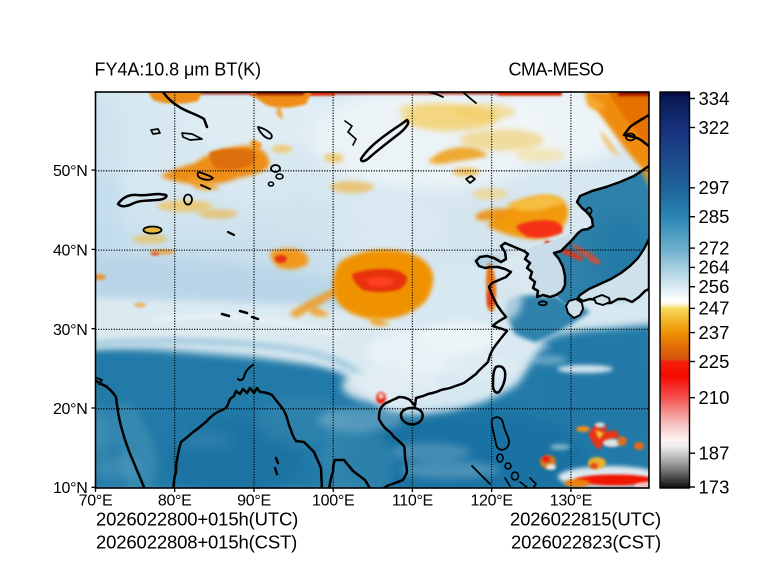  What do you see at coordinates (714, 486) in the screenshot?
I see `svg-text: 173` at bounding box center [714, 486].